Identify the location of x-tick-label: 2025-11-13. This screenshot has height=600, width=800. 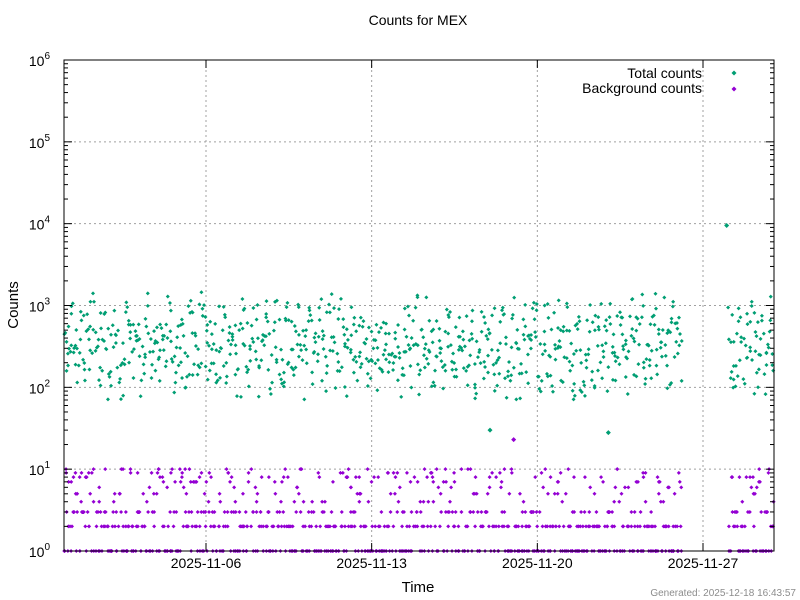
(371, 563).